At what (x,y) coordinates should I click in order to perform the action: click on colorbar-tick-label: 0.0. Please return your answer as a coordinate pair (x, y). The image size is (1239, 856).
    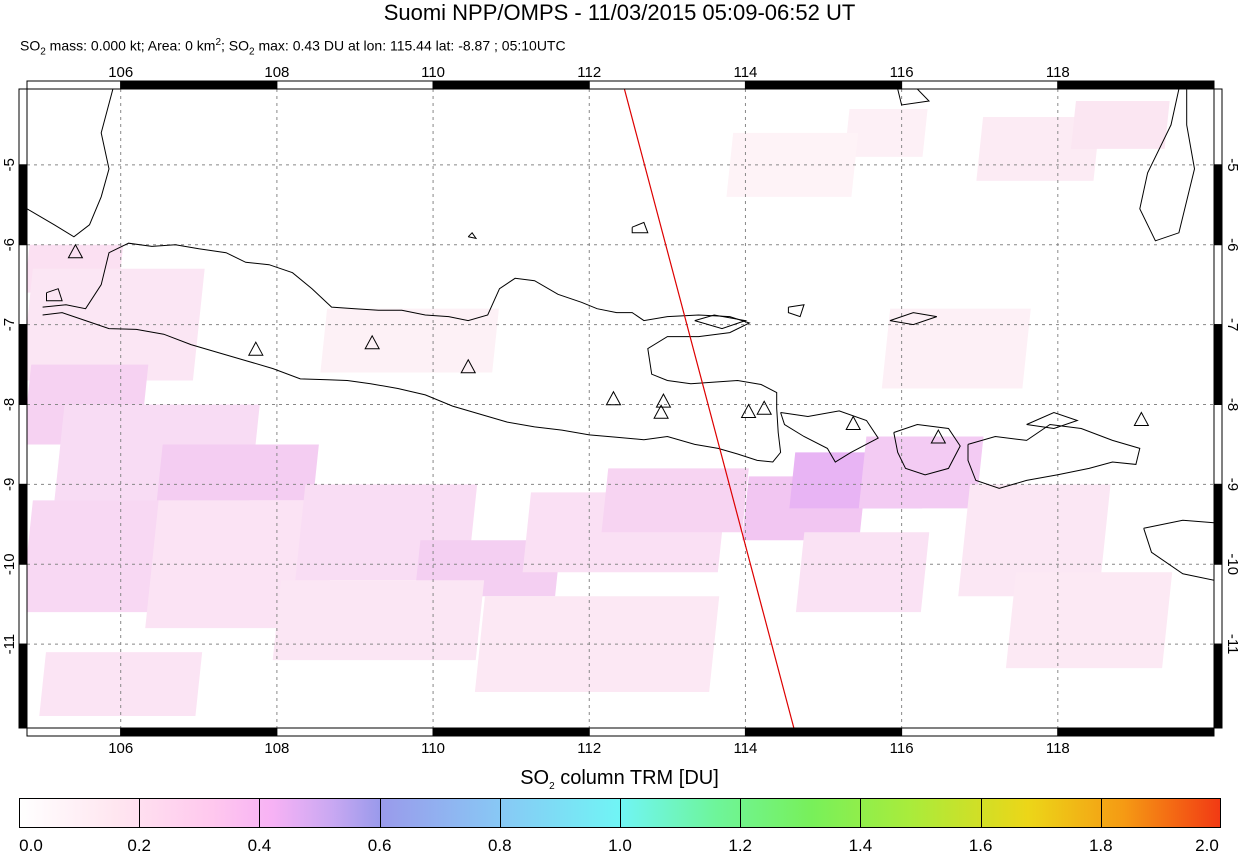
    Looking at the image, I should click on (31, 845).